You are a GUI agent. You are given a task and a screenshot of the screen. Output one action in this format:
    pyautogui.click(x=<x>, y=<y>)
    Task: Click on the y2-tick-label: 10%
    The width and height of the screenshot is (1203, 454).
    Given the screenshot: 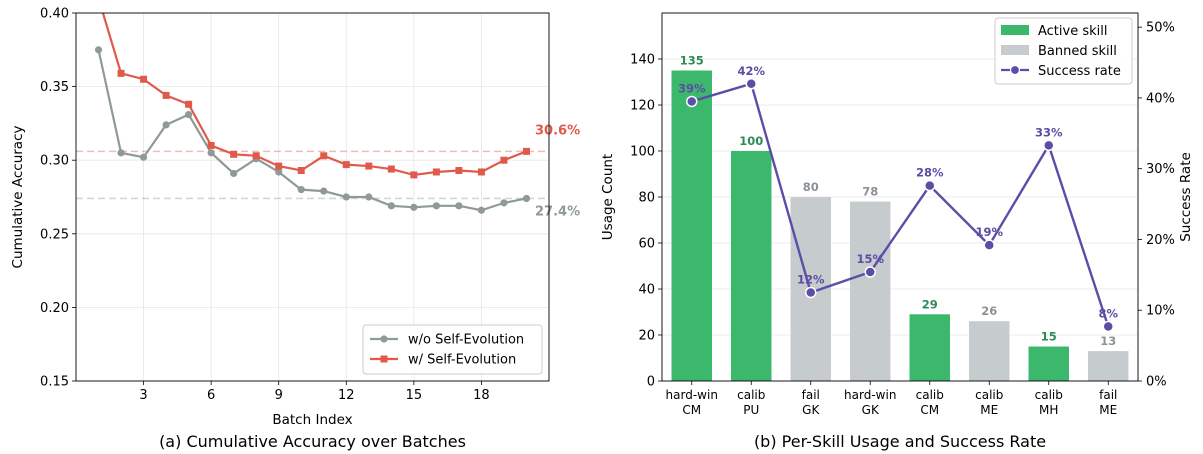 What is the action you would take?
    pyautogui.click(x=1160, y=311)
    